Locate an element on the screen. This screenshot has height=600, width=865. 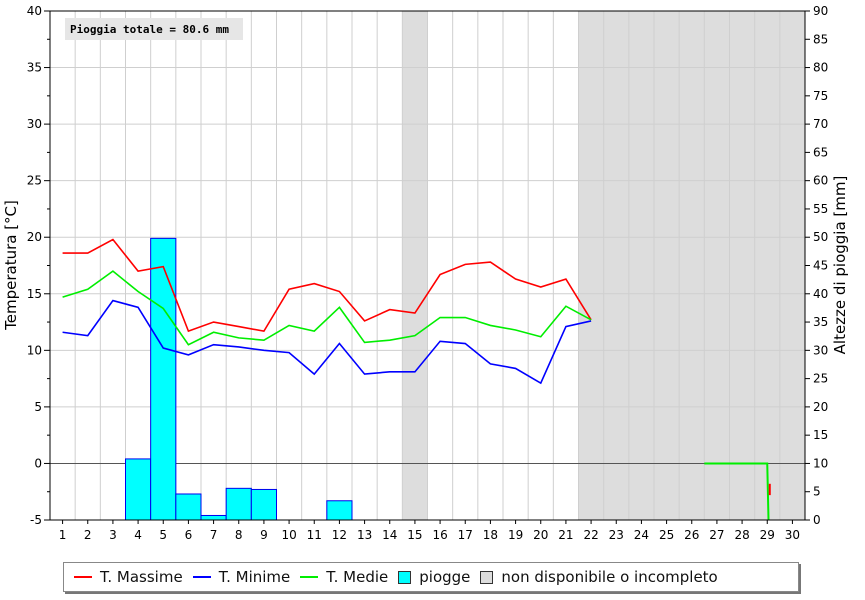
x-tick-label: 22 is located at coordinates (590, 535).